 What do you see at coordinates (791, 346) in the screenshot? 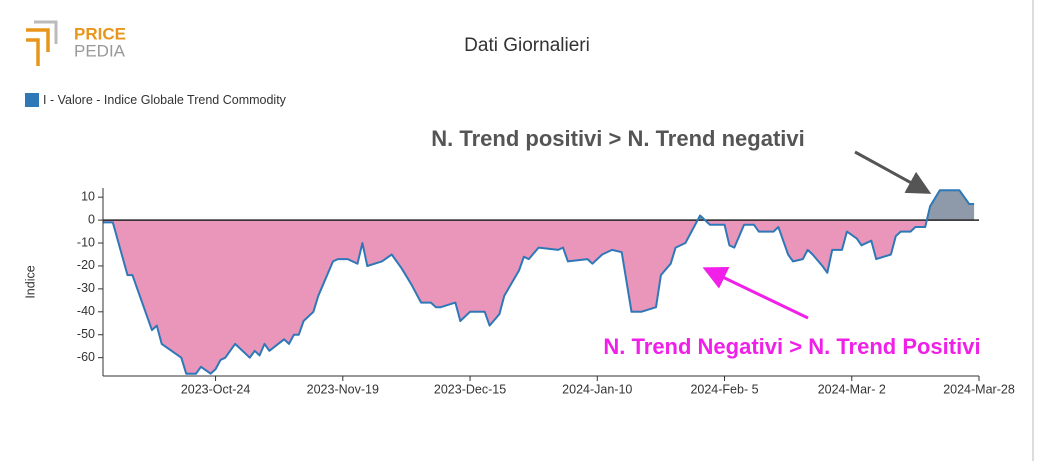
I see `annotation: N. Trend Negativi > N. Trend Positivi` at bounding box center [791, 346].